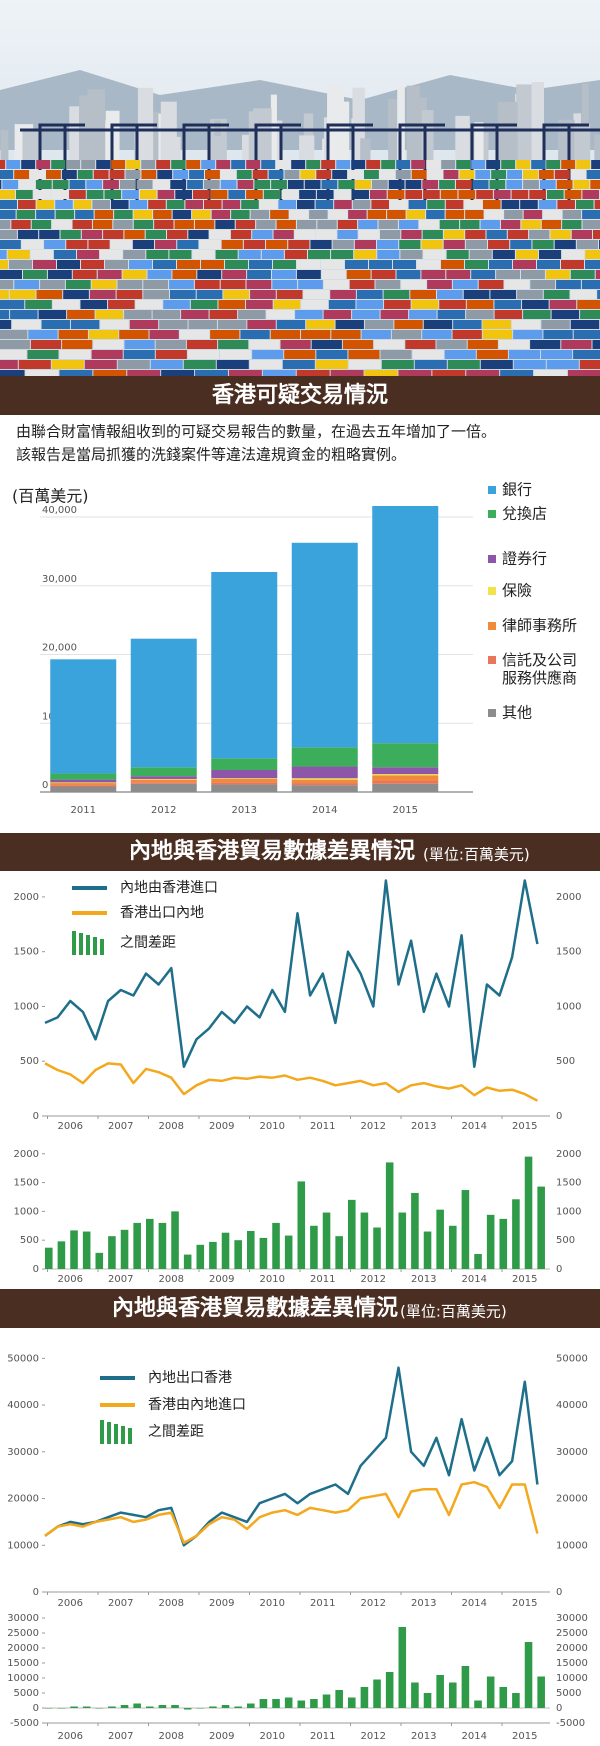 The height and width of the screenshot is (1746, 600). I want to click on x-tick-label: 2014, so click(324, 810).